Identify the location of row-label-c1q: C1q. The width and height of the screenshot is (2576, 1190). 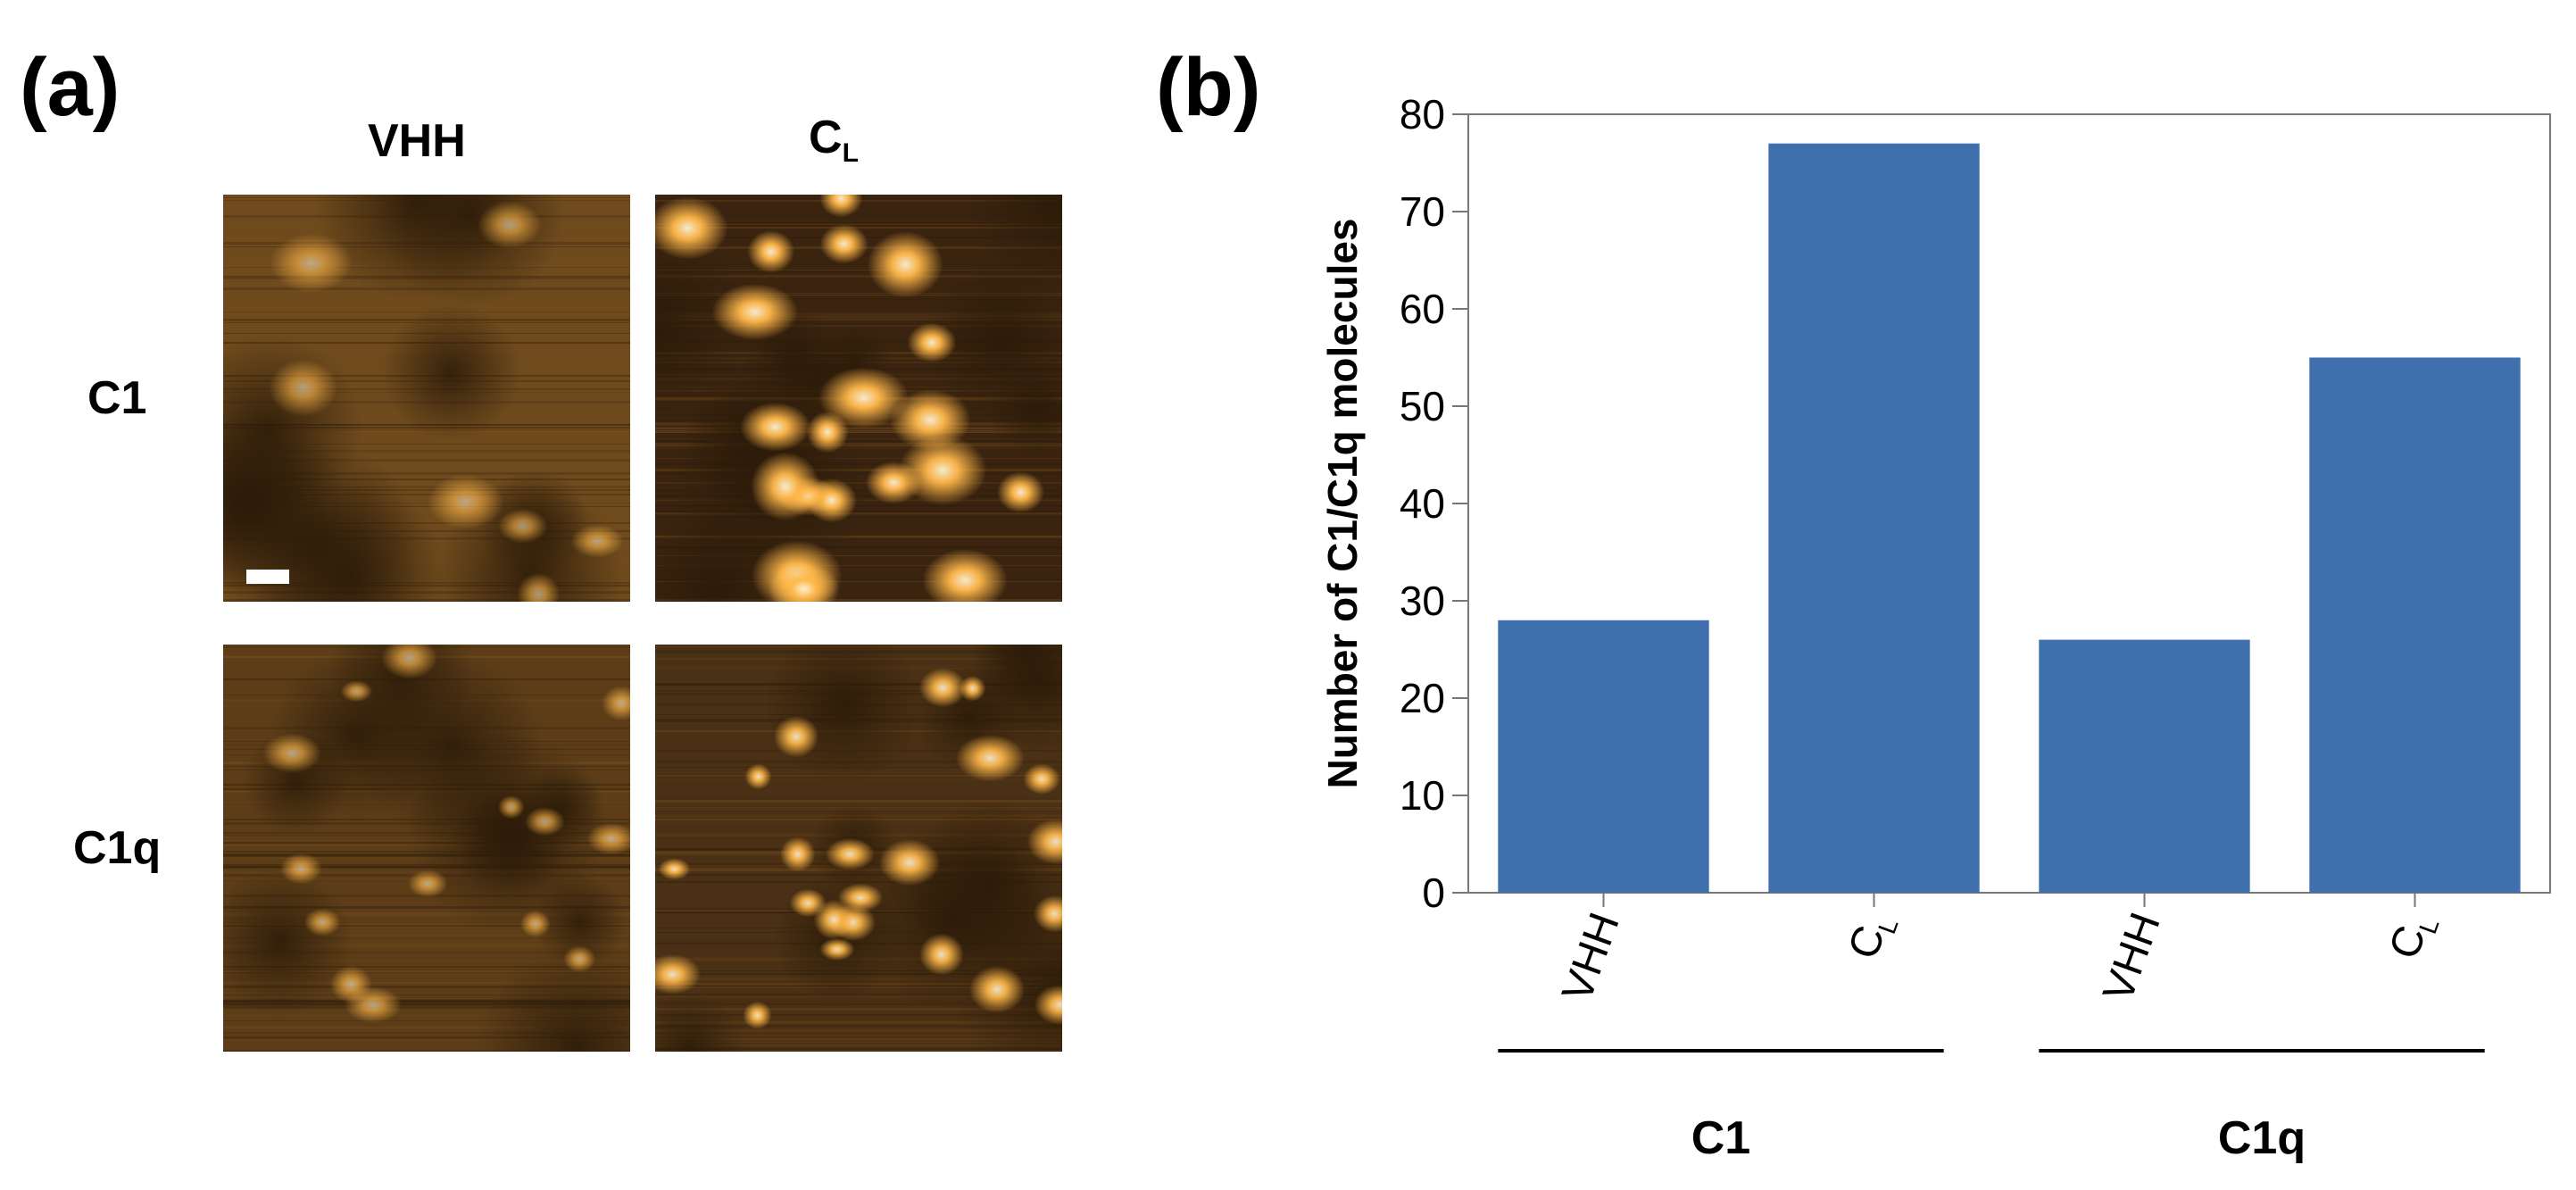
(117, 848).